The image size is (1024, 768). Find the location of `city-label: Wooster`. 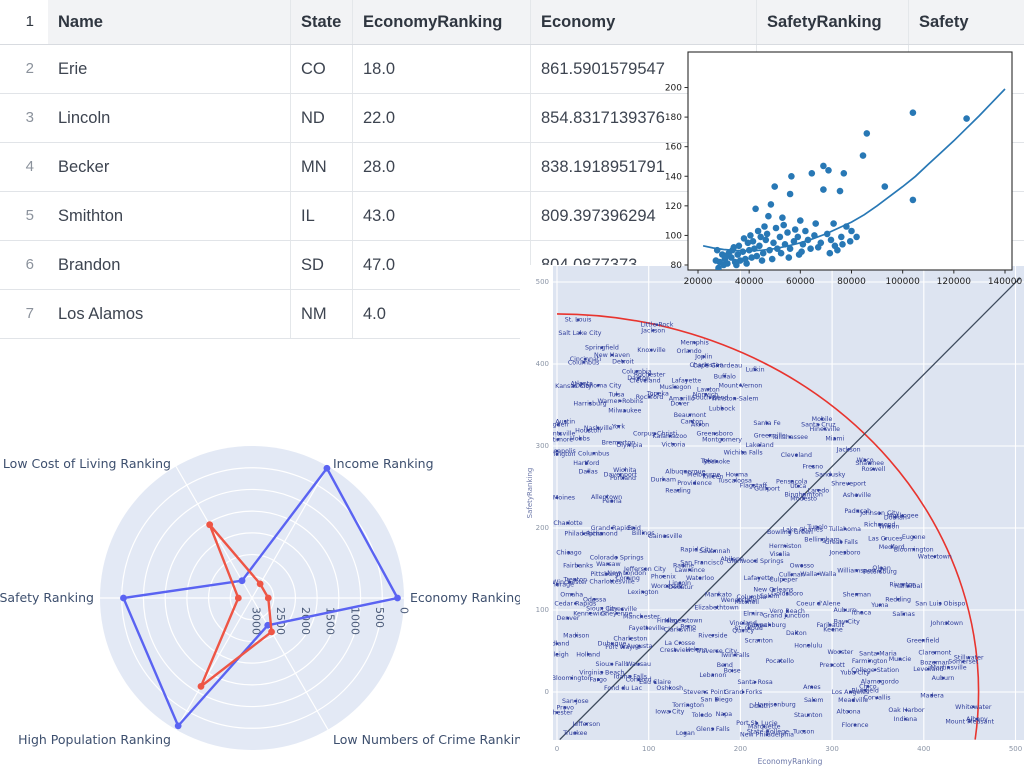

city-label: Wooster is located at coordinates (840, 652).